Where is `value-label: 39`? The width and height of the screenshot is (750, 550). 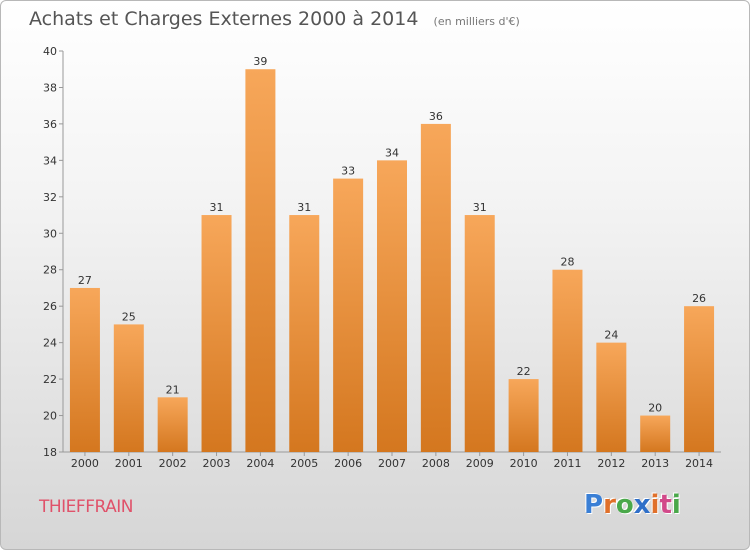
value-label: 39 is located at coordinates (260, 61).